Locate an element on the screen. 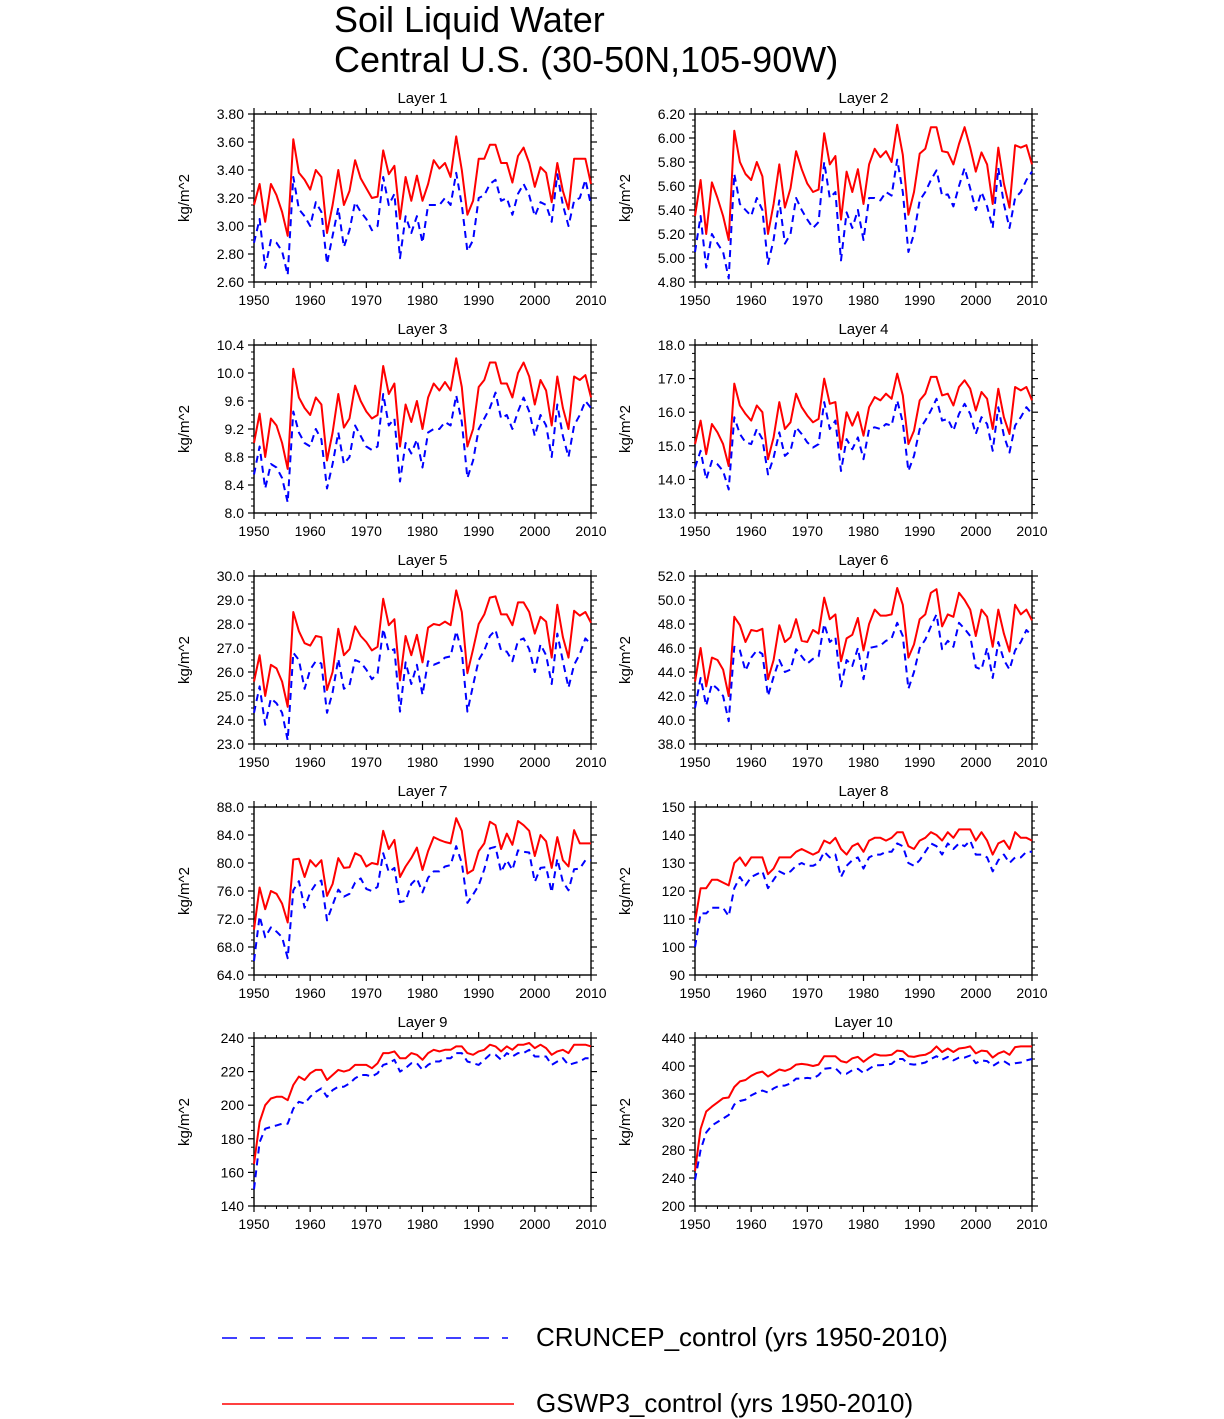  y-tick-label: 28.0 is located at coordinates (230, 624).